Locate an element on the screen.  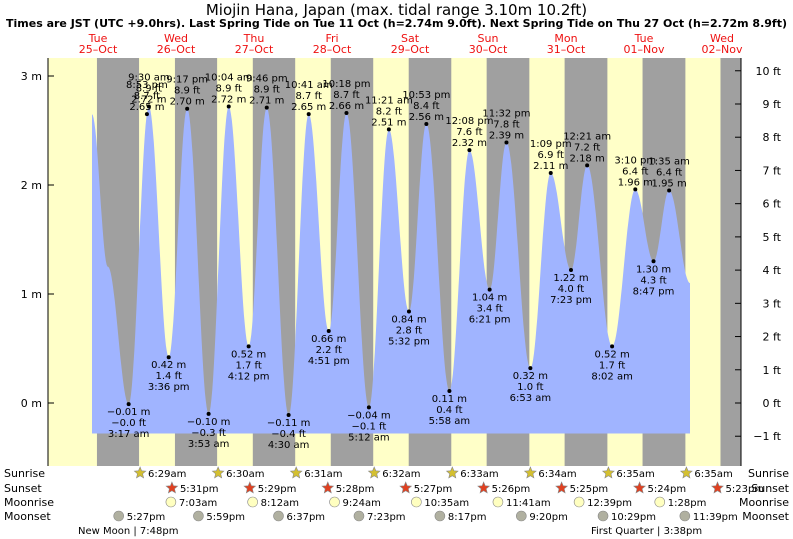
tide-m: 2.66 m is located at coordinates (346, 106).